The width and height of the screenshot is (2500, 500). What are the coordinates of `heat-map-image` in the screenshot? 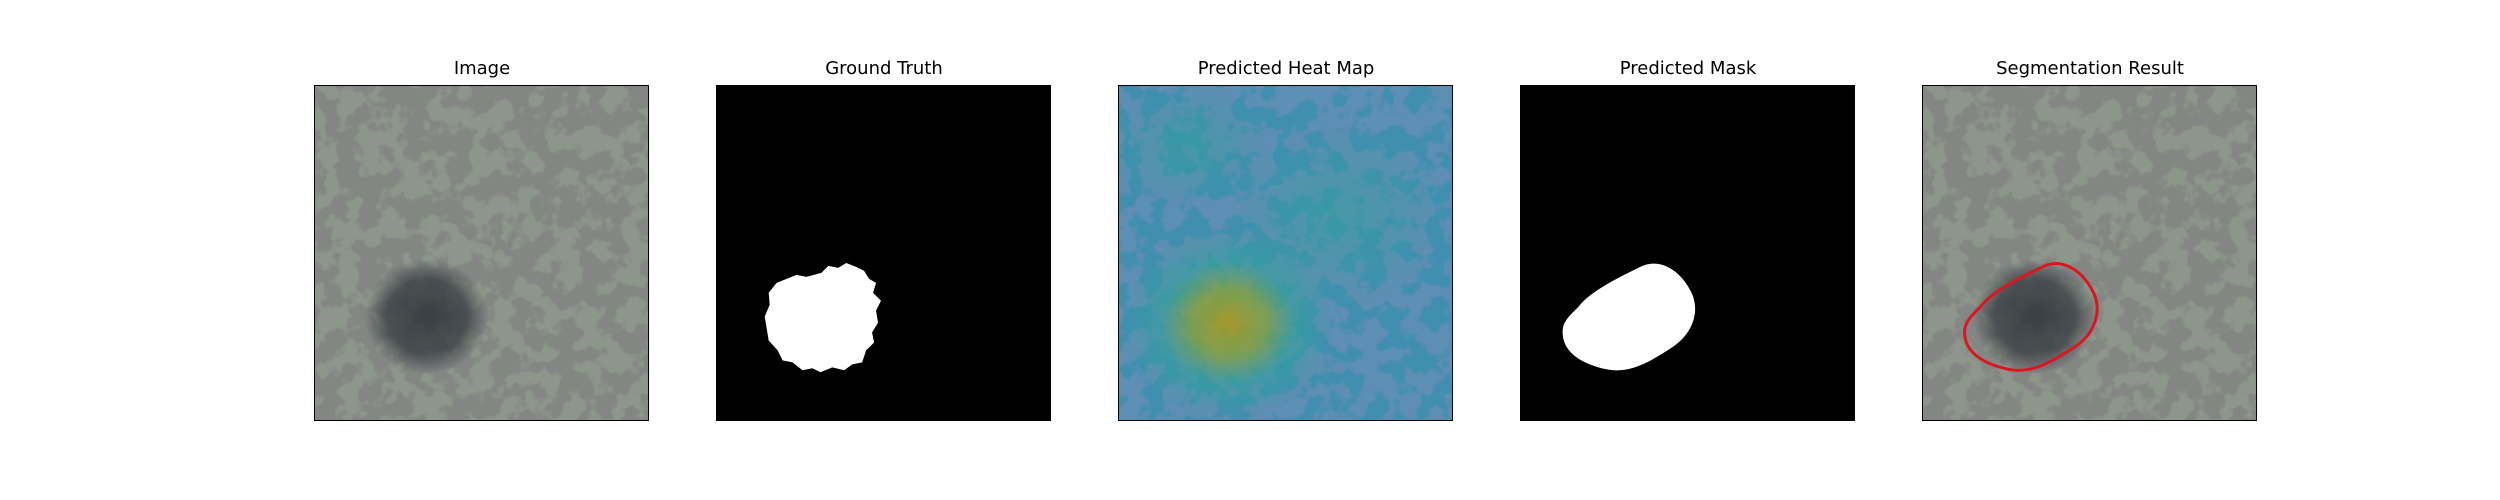 It's located at (1285, 253).